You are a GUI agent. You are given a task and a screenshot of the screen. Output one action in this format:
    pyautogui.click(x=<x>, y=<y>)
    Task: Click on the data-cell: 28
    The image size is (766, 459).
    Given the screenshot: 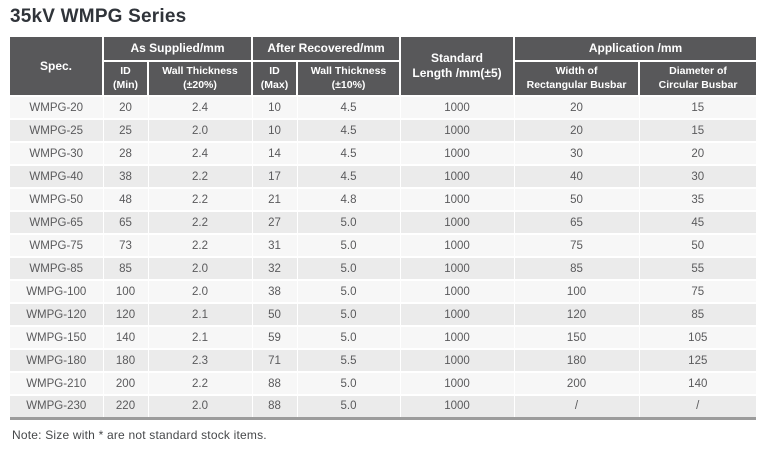 What is the action you would take?
    pyautogui.click(x=125, y=153)
    